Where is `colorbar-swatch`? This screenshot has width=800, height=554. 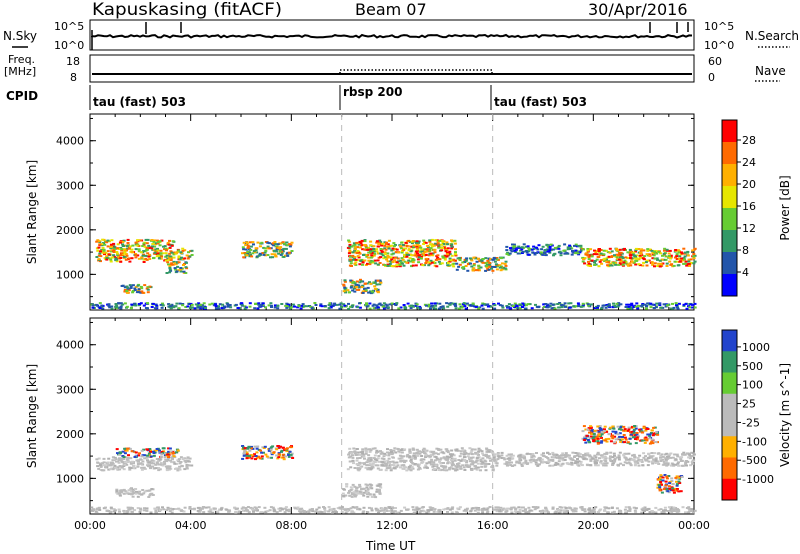 colorbar-swatch is located at coordinates (729, 197).